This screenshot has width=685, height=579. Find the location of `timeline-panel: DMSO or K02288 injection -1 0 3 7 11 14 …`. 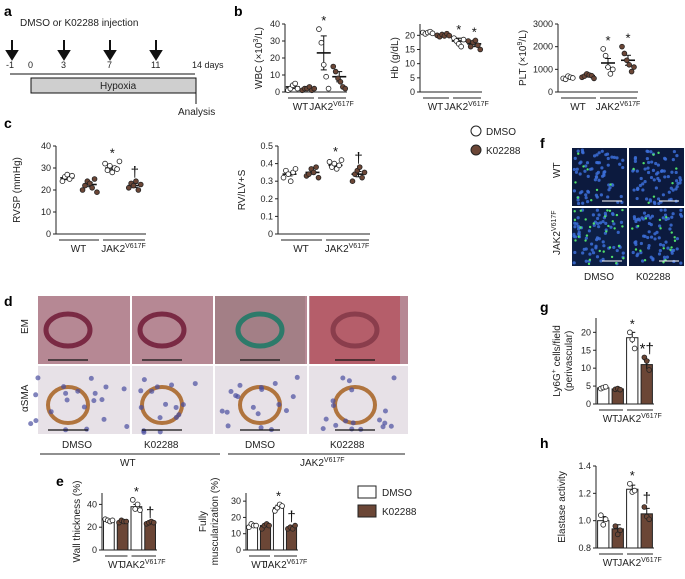

timeline-panel: DMSO or K02288 injection -1 0 3 7 11 14 … is located at coordinates (114, 68).